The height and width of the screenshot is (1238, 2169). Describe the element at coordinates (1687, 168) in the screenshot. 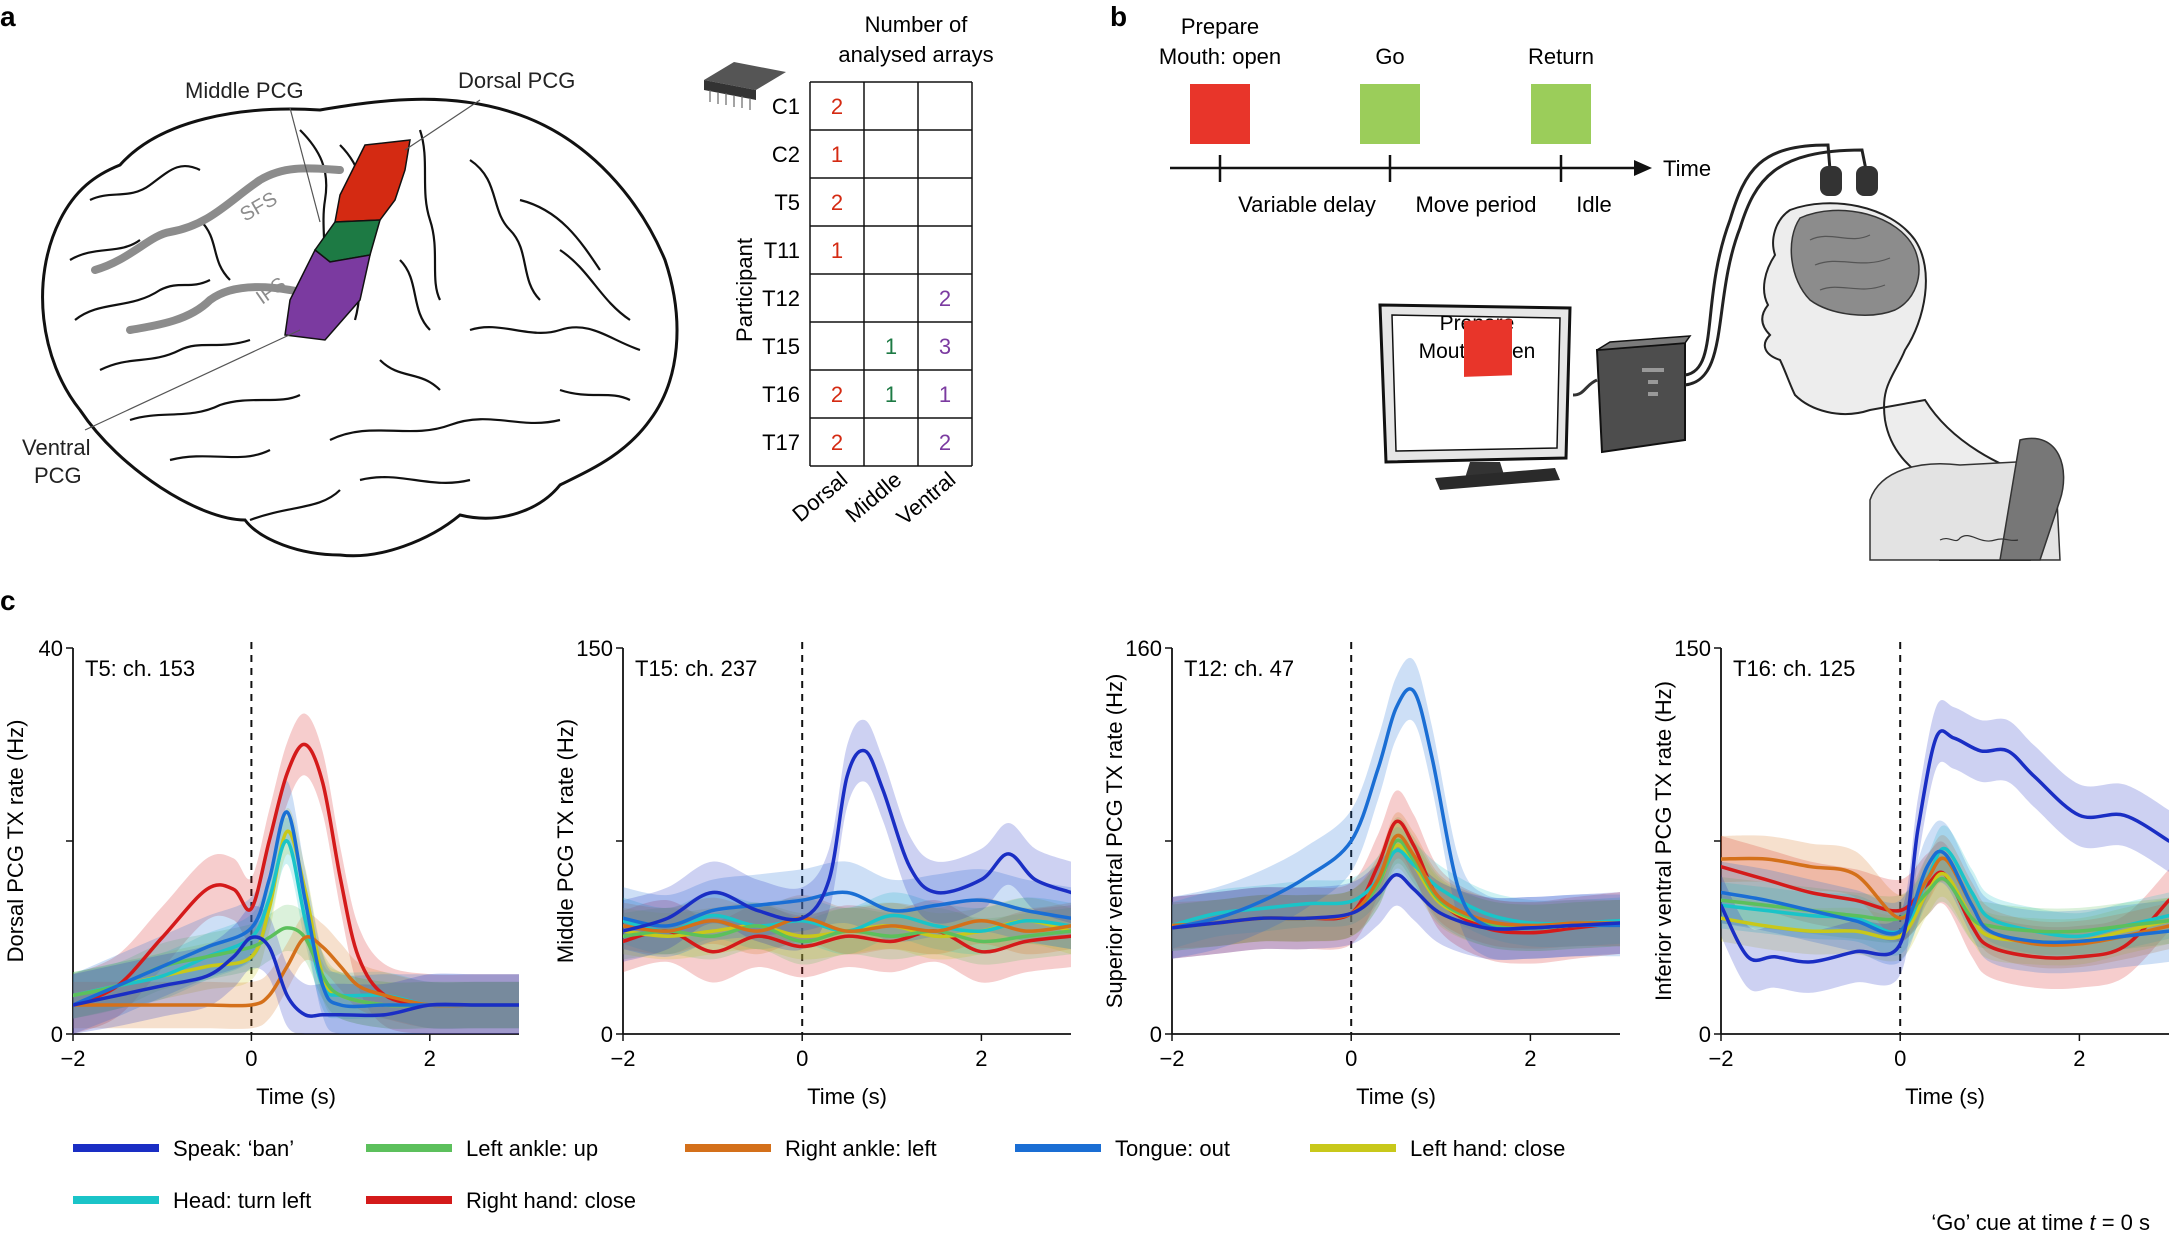

I see `time-label: Time` at that location.